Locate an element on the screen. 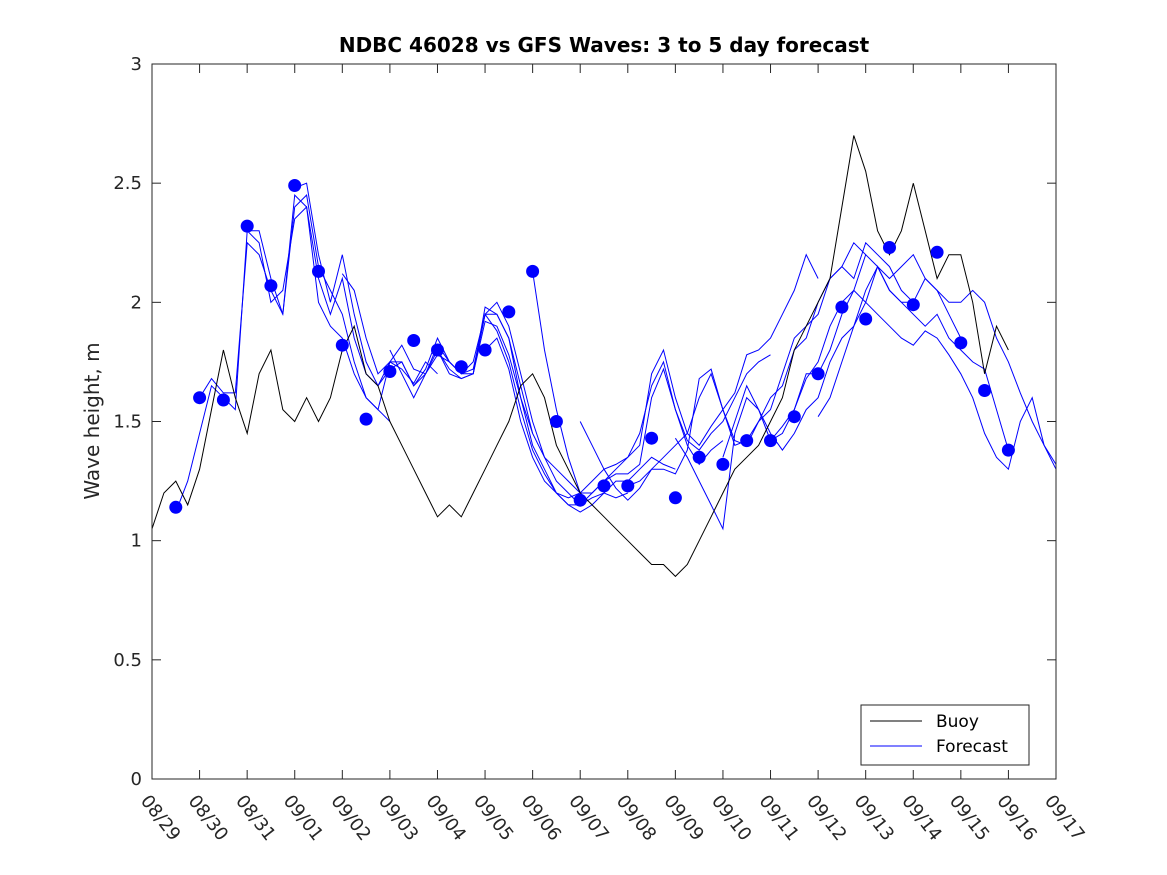  y-tick-label: 3 is located at coordinates (136, 64).